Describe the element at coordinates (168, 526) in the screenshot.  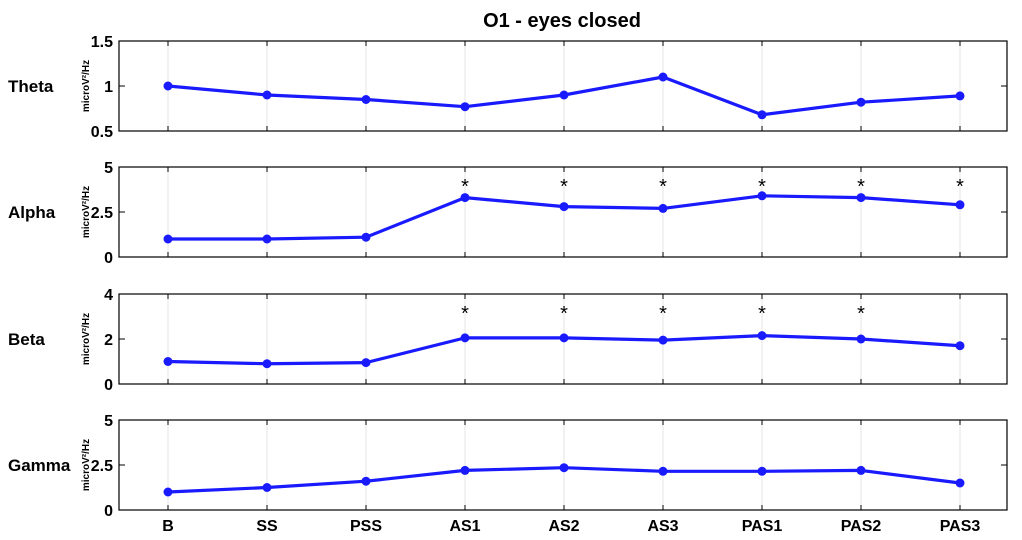
I see `x-tick-label: B` at that location.